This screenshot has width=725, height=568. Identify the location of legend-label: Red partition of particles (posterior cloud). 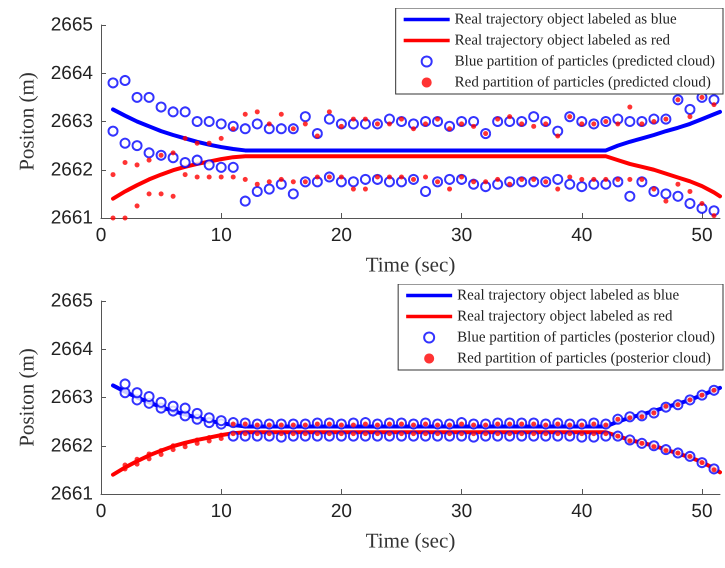
(584, 358).